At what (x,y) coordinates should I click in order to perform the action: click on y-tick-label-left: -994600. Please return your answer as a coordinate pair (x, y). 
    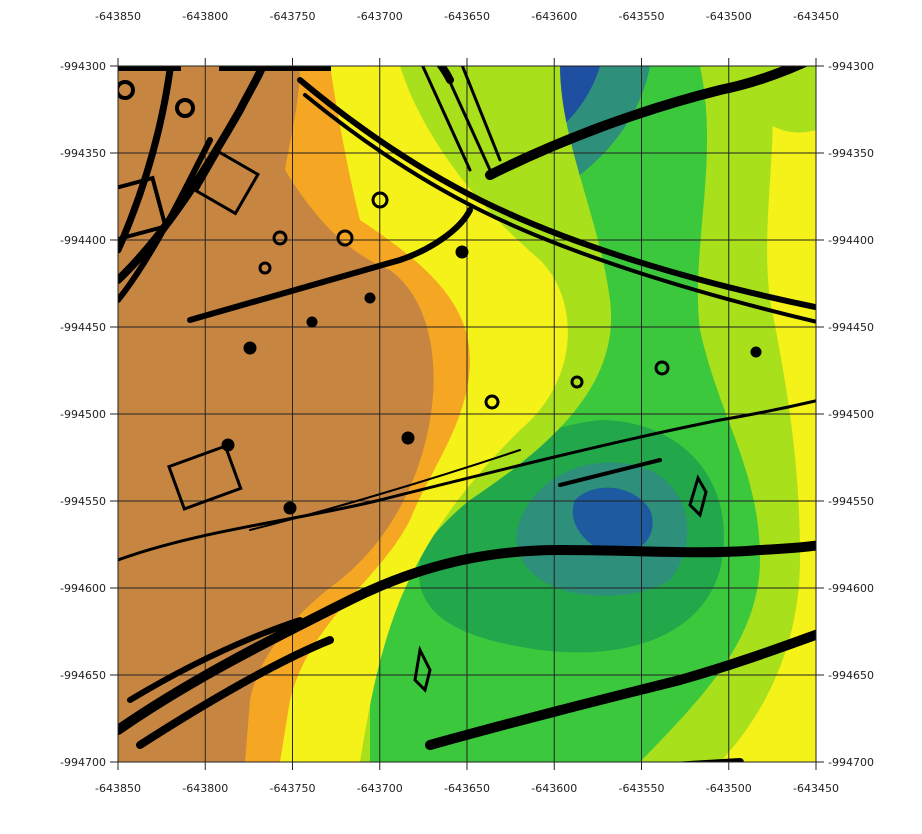
    Looking at the image, I should click on (83, 588).